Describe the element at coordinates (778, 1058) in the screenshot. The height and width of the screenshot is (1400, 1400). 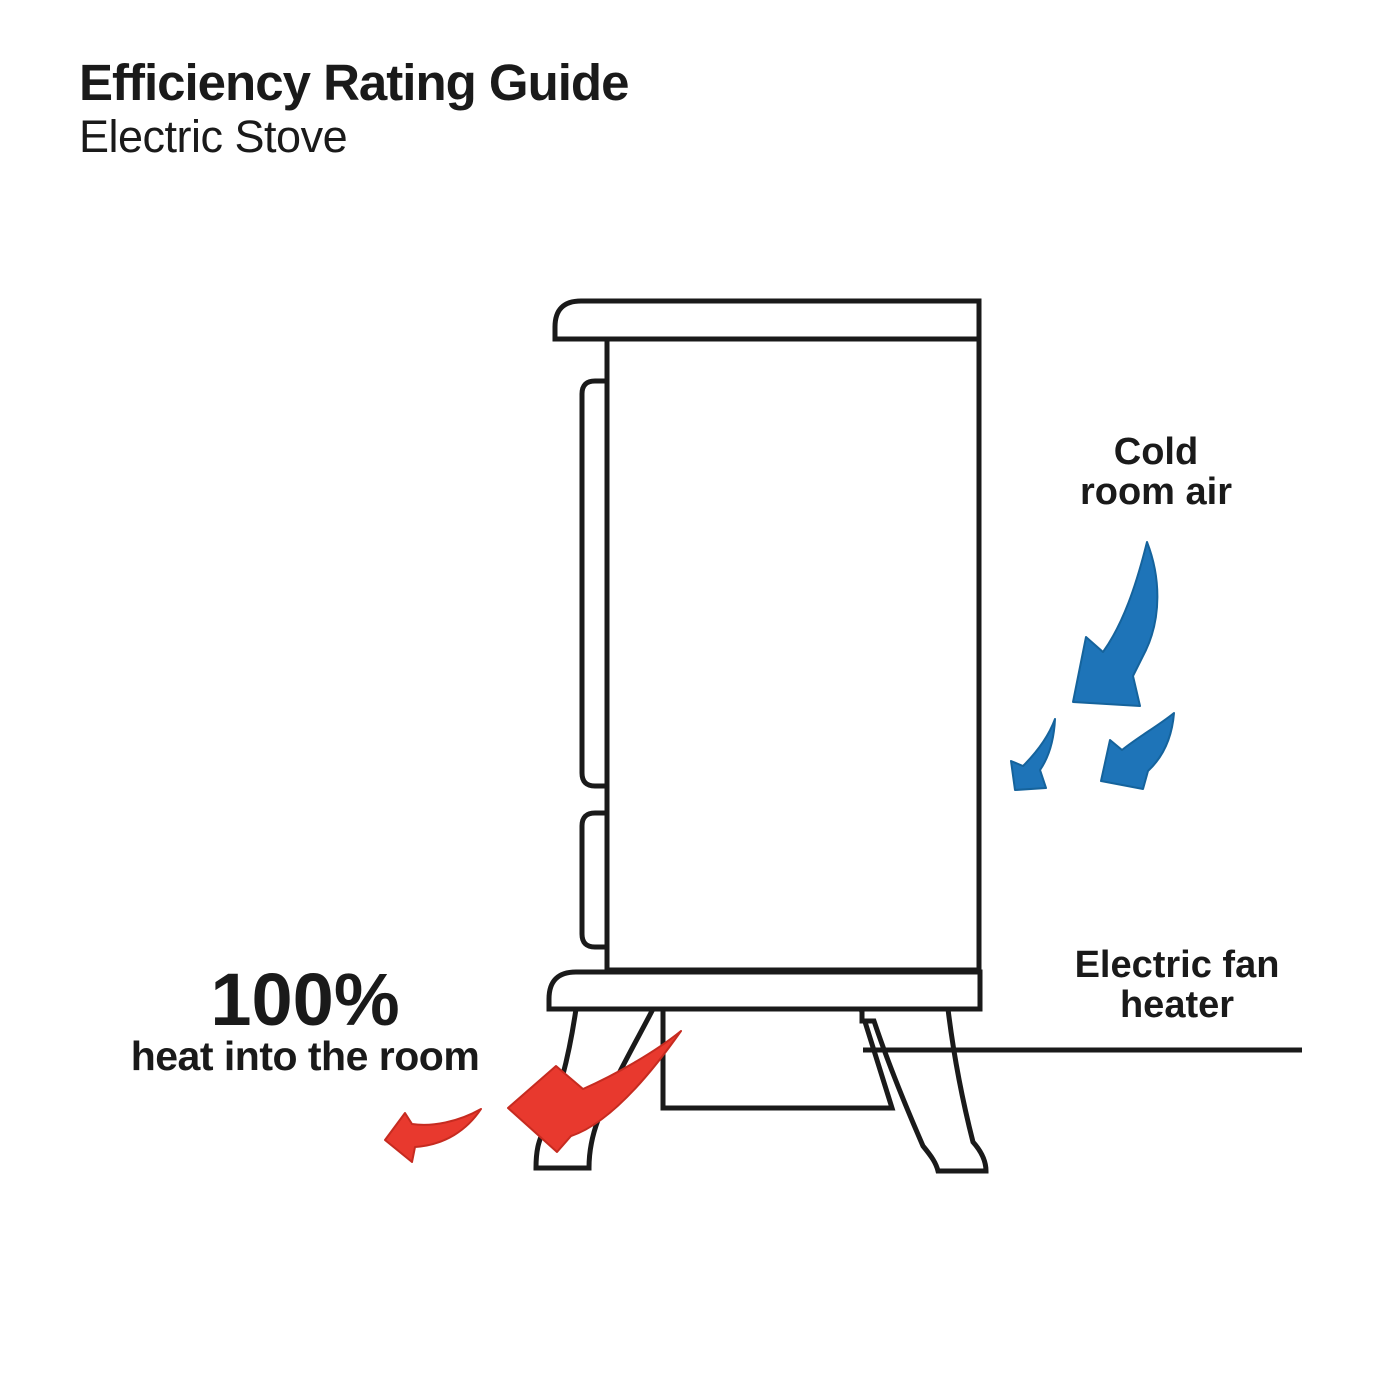
I see `fan-heater-housing` at that location.